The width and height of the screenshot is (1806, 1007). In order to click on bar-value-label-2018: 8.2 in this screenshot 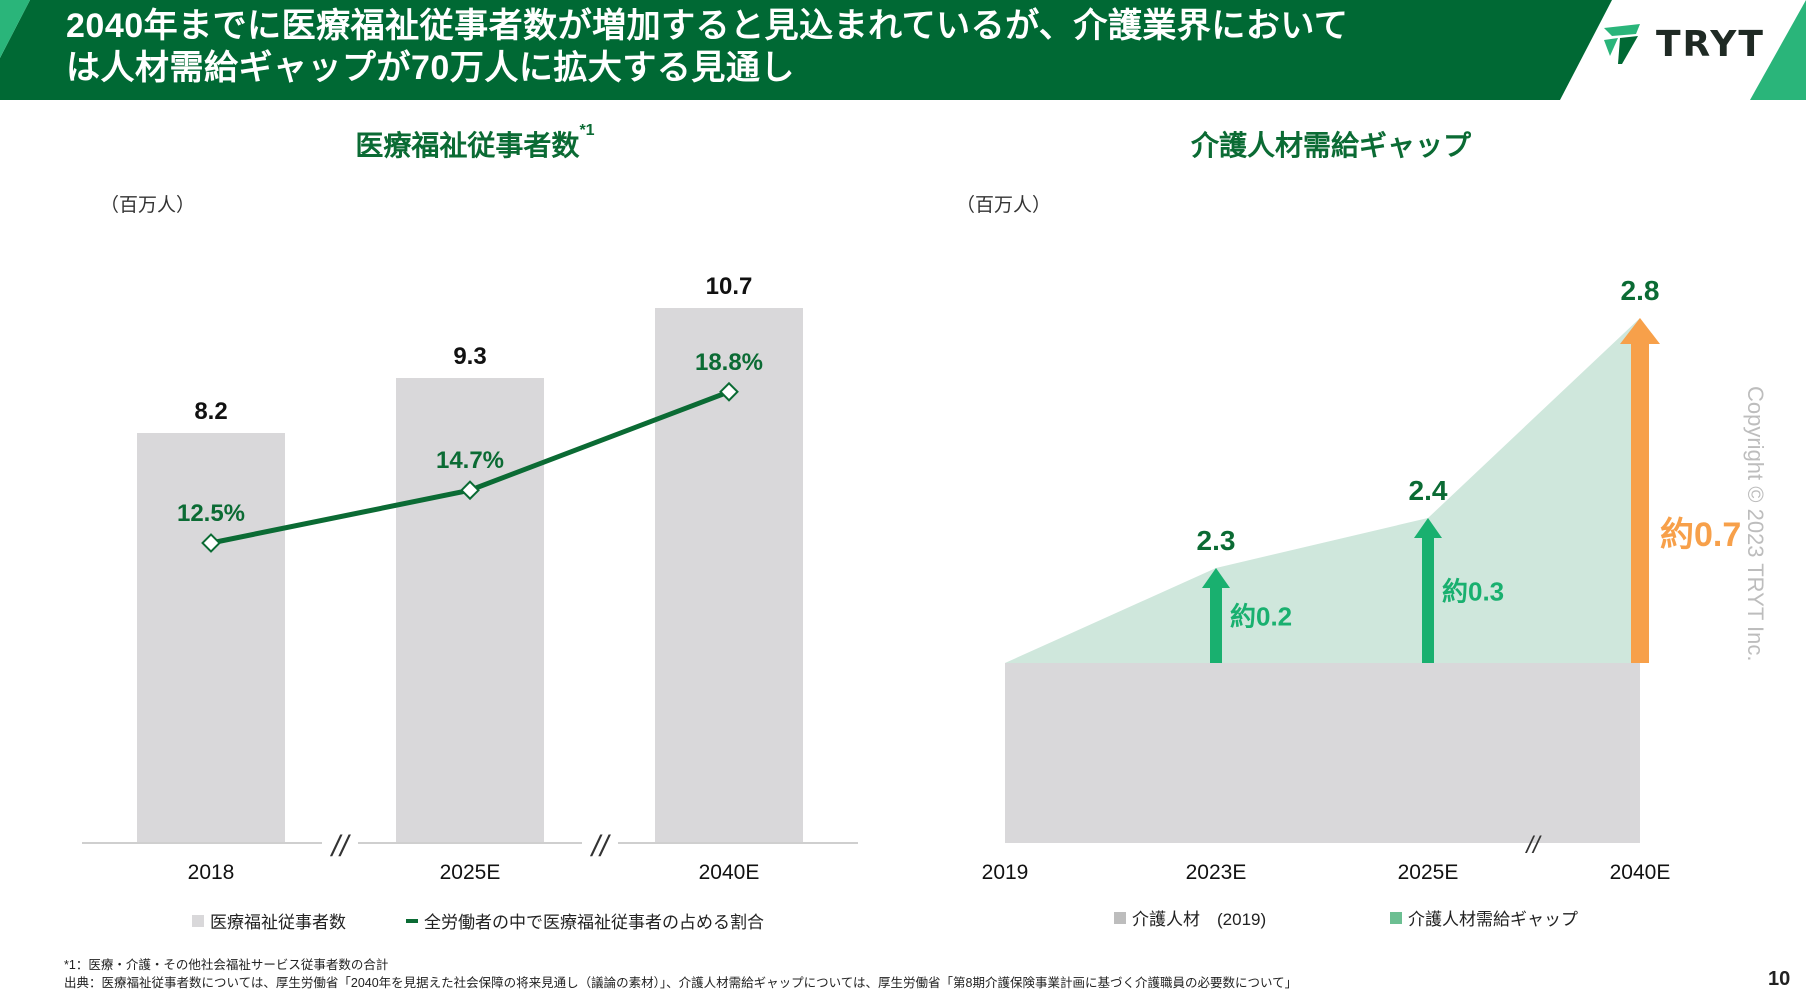, I will do `click(210, 411)`.